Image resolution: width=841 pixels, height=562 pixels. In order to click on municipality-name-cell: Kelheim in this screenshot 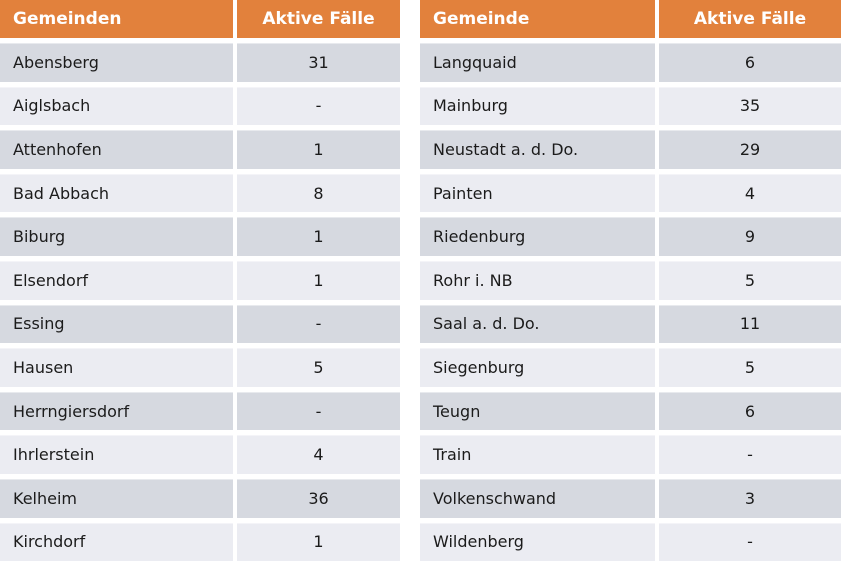, I will do `click(116, 498)`.